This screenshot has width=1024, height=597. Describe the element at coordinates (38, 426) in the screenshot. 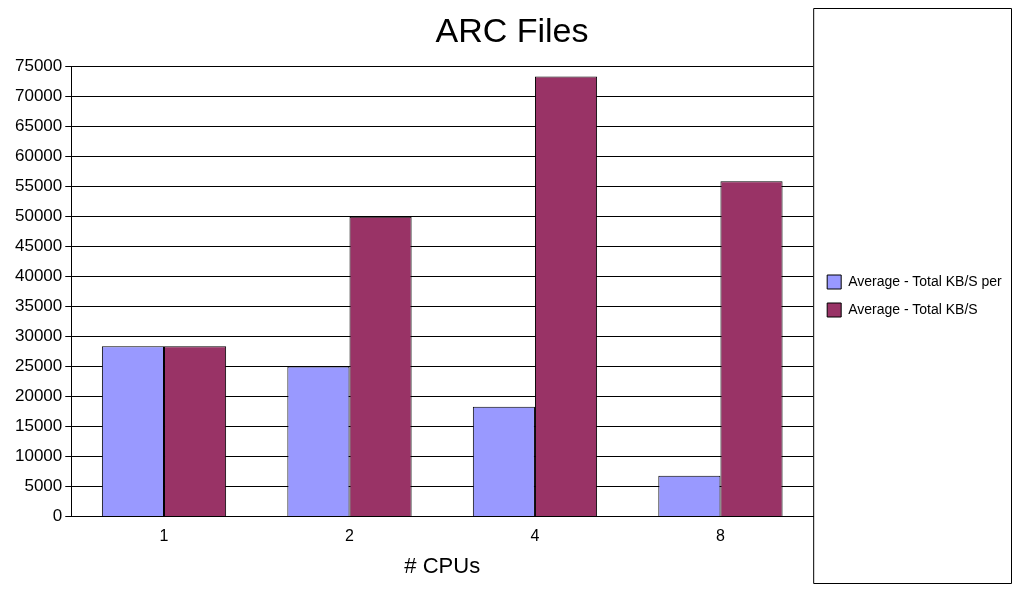

I see `y-tick-label: 15000` at that location.